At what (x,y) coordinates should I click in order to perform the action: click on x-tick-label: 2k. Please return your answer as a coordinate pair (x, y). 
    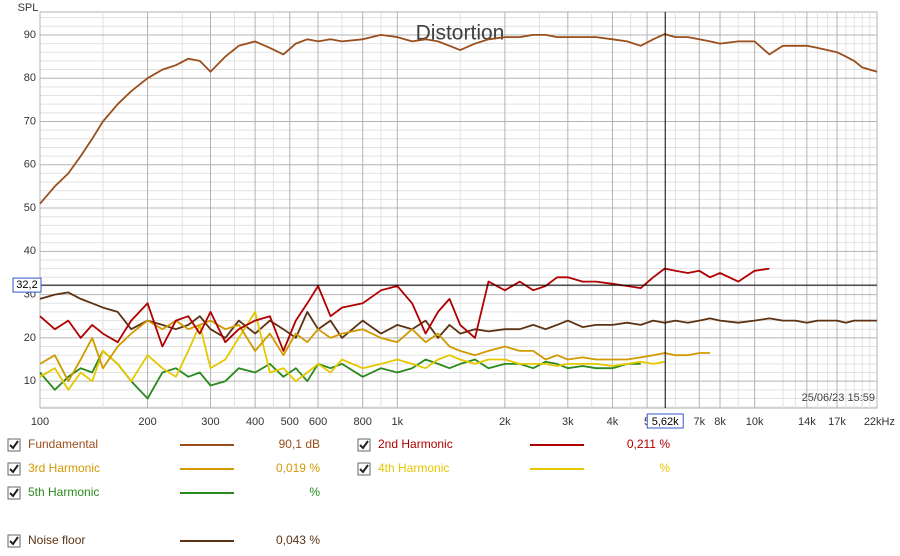
    Looking at the image, I should click on (505, 422).